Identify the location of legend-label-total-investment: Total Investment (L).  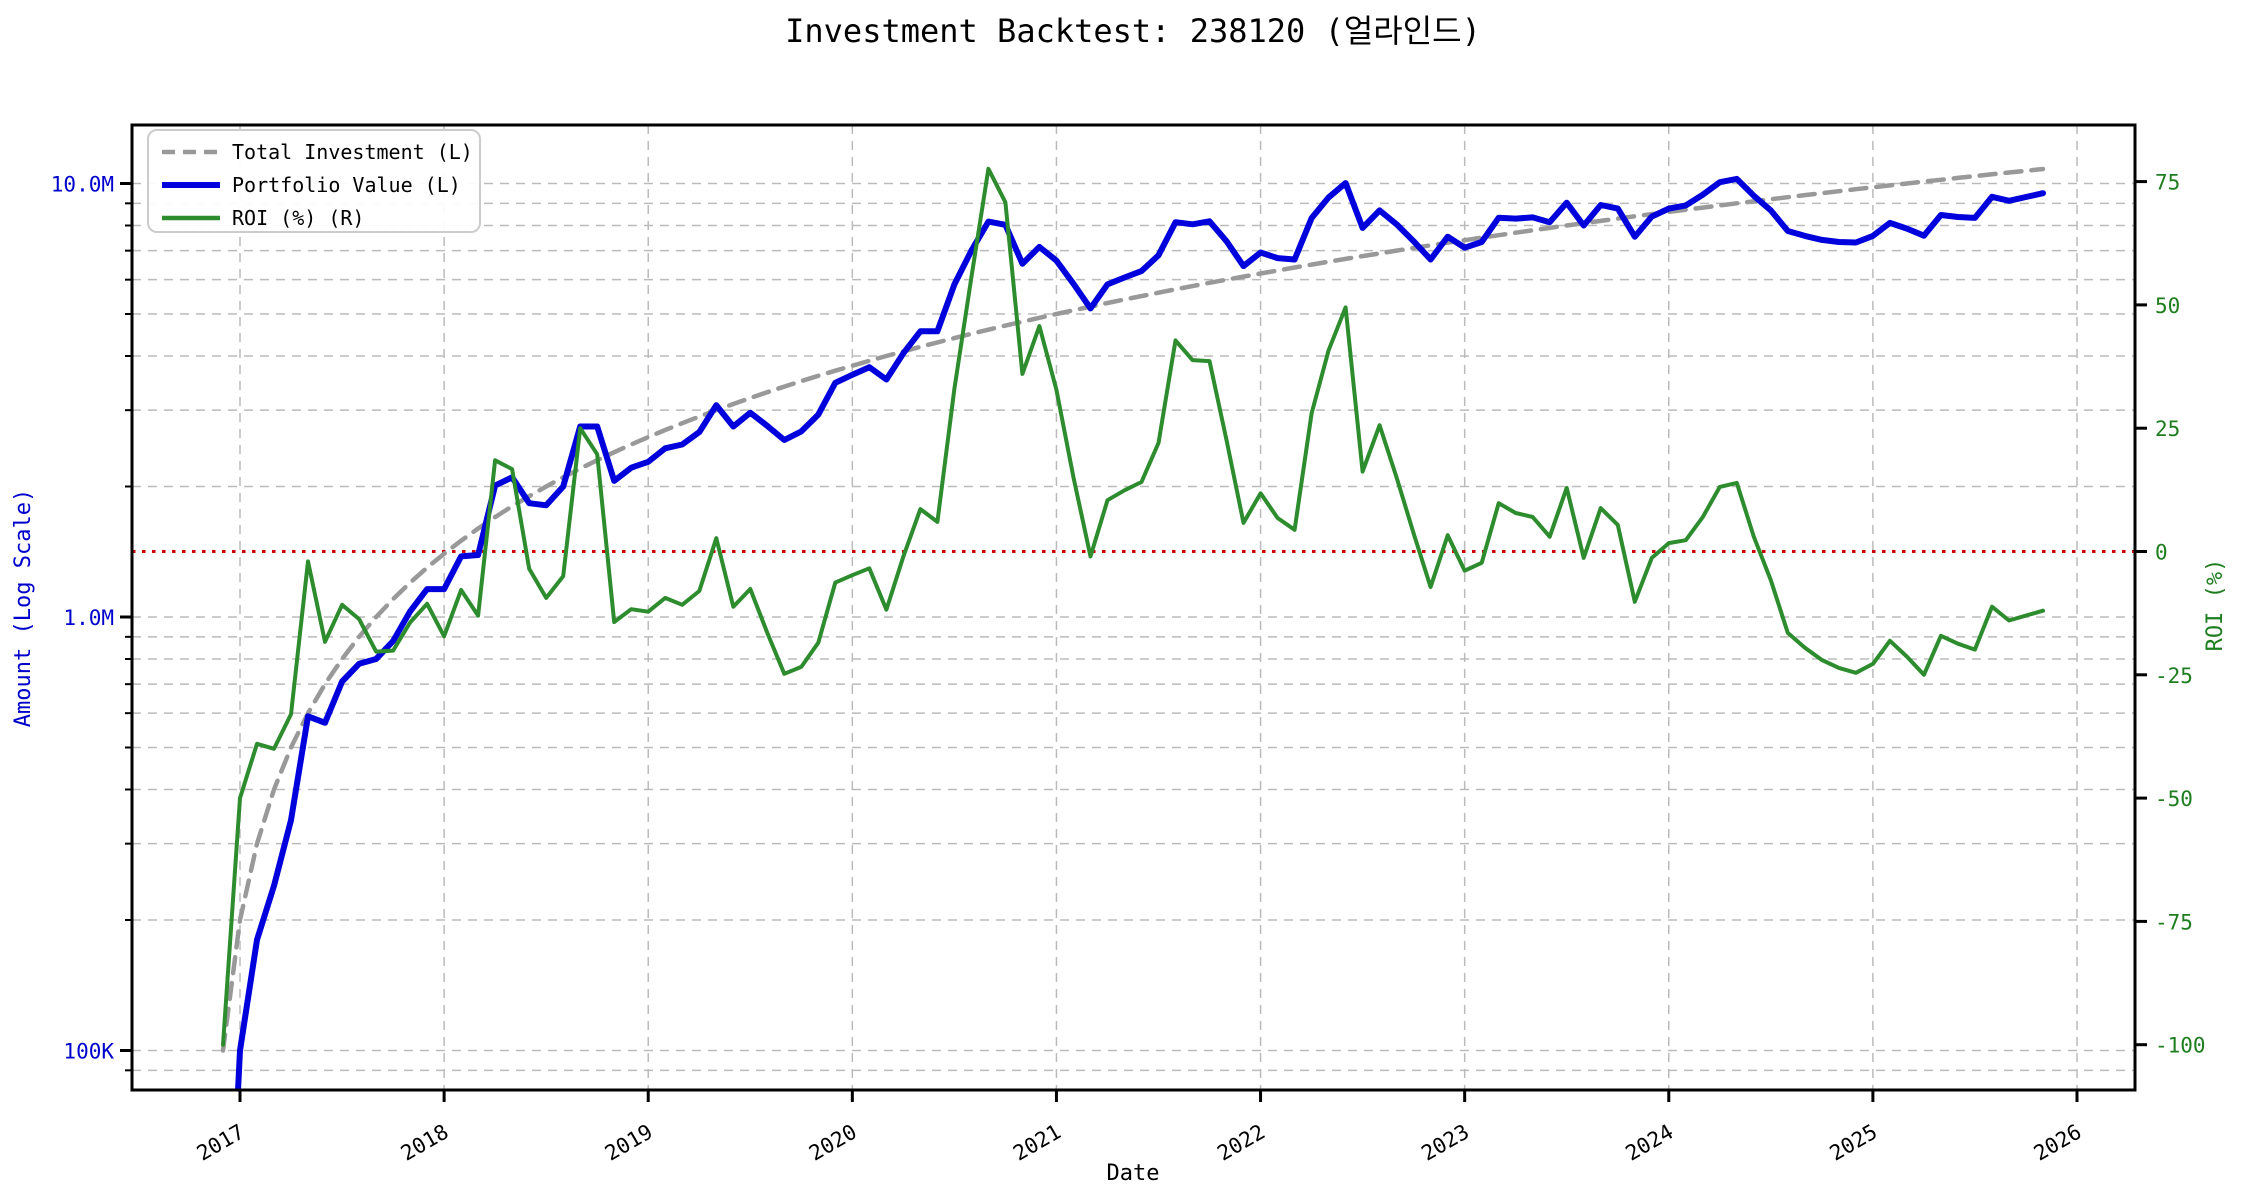
(352, 152).